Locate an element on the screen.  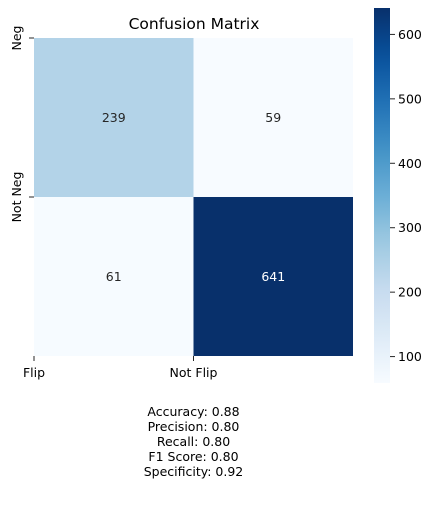
cell-value-label: 239 is located at coordinates (114, 117).